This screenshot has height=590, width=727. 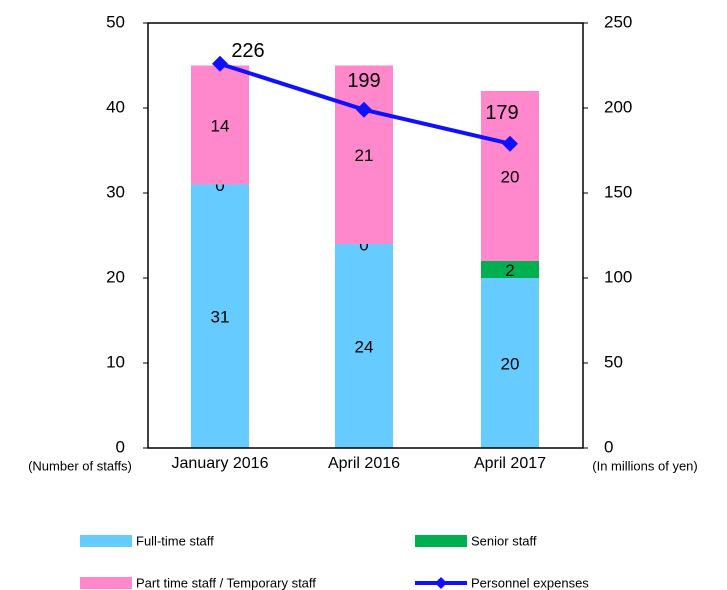 I want to click on line-label: 179, so click(x=501, y=113).